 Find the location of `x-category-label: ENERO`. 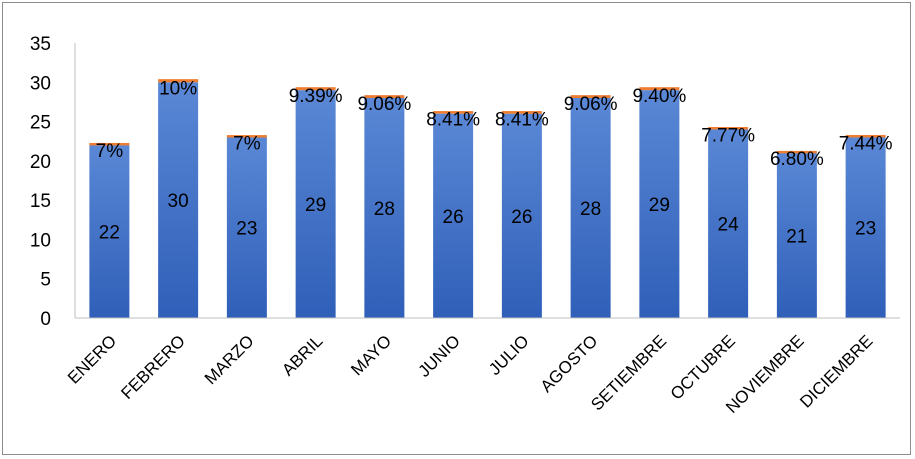

x-category-label: ENERO is located at coordinates (92, 359).